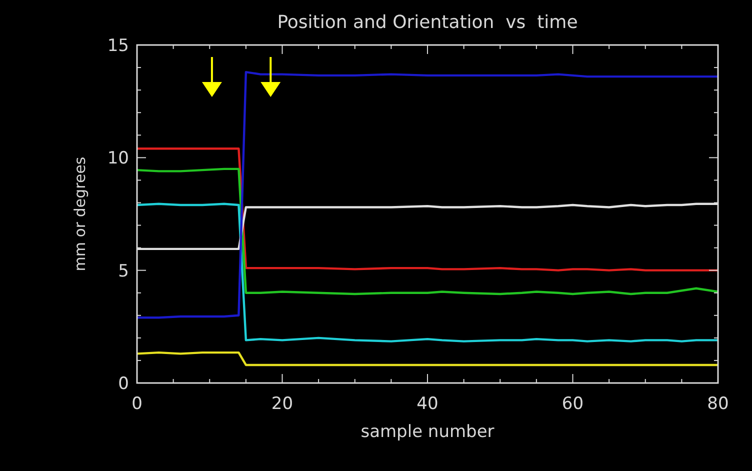  What do you see at coordinates (282, 404) in the screenshot?
I see `x-tick-label: 20` at bounding box center [282, 404].